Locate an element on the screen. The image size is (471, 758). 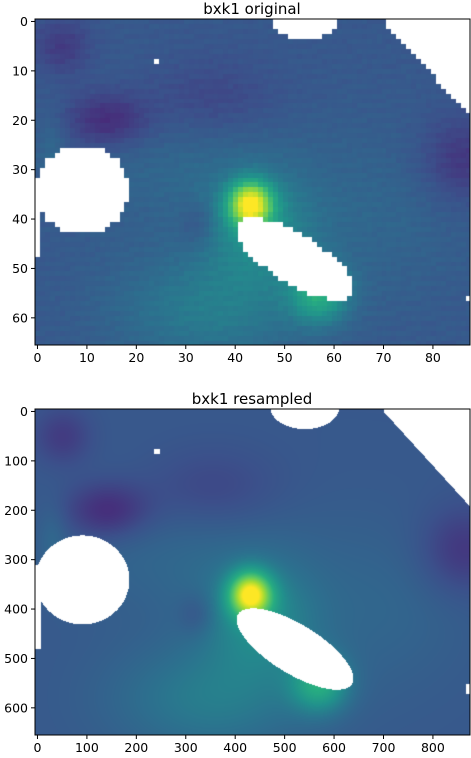
x-axis-resampled: 0 100 200 300 400 500 600 700 800 is located at coordinates (239, 745).